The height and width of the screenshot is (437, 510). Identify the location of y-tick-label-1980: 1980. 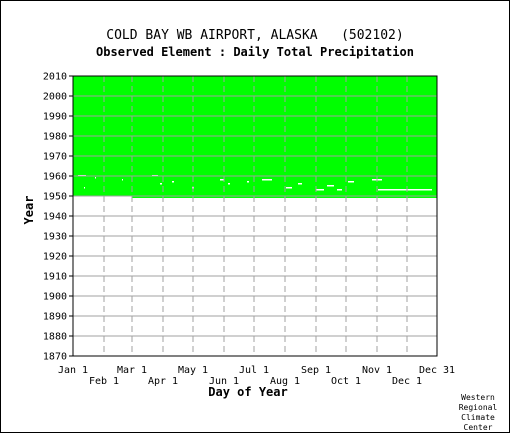
(55, 137).